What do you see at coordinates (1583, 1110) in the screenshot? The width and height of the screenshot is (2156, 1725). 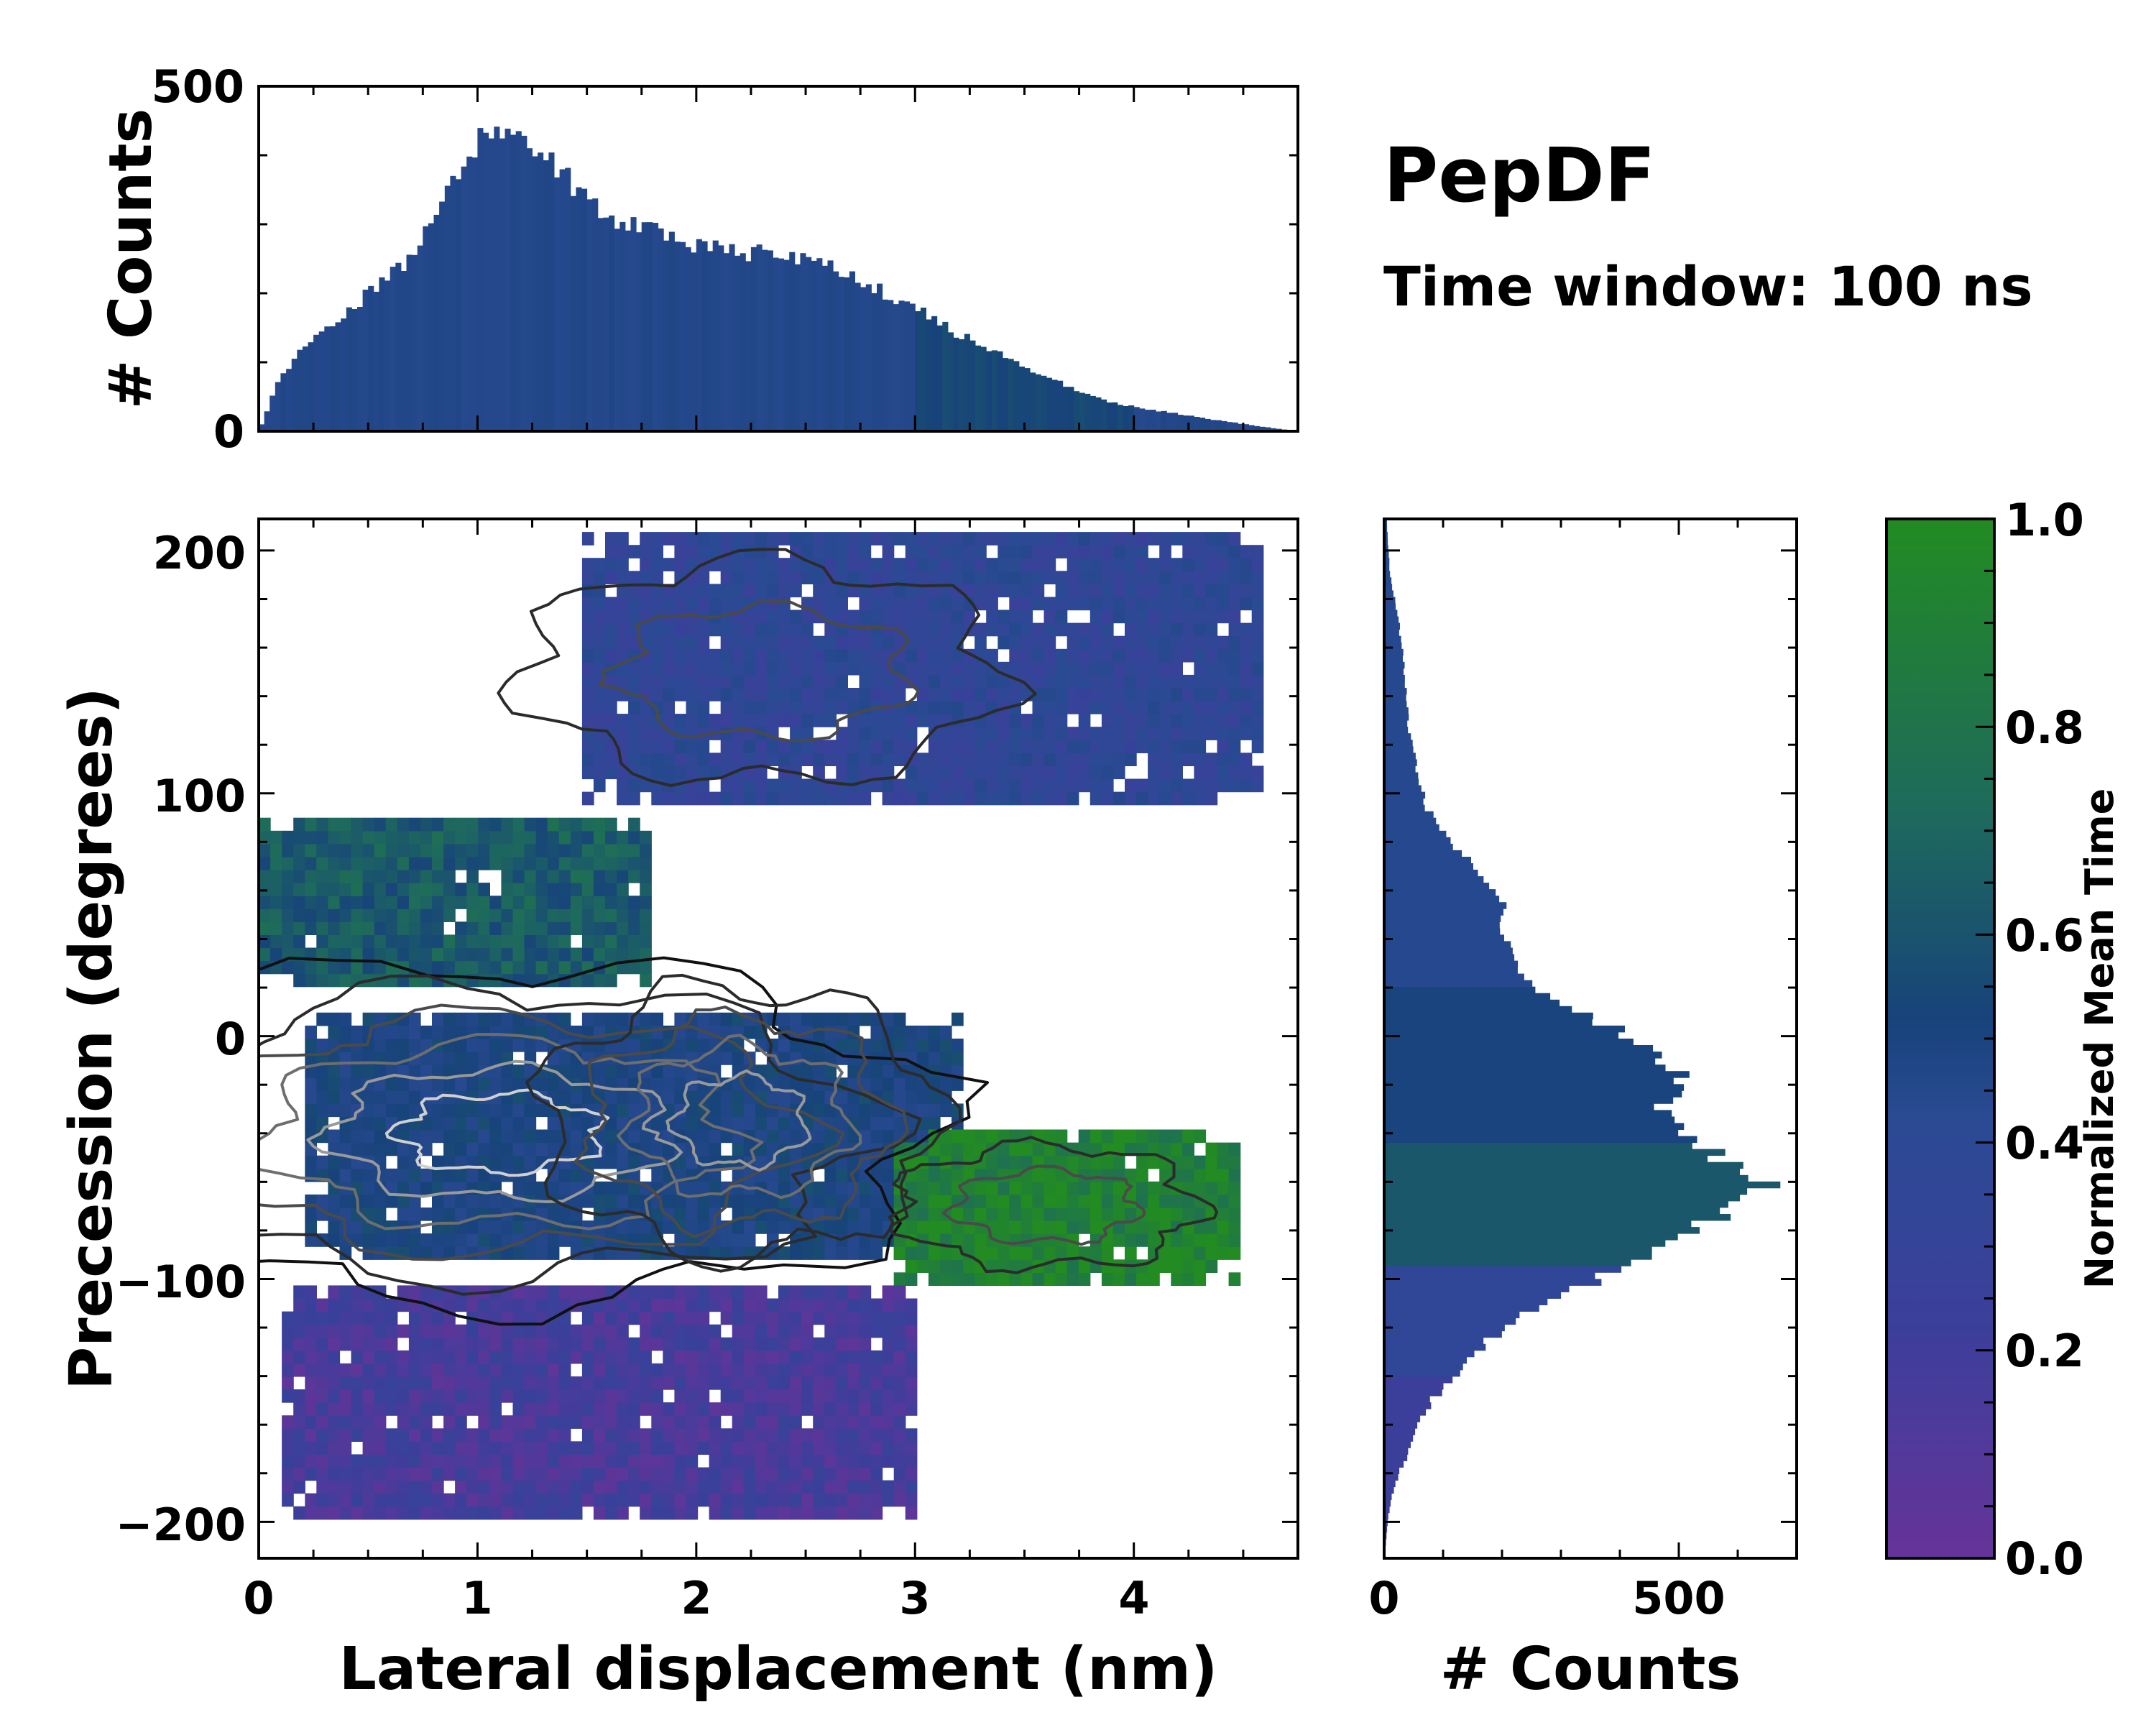 I see `right-histogram: 0 500 # Counts` at bounding box center [1583, 1110].